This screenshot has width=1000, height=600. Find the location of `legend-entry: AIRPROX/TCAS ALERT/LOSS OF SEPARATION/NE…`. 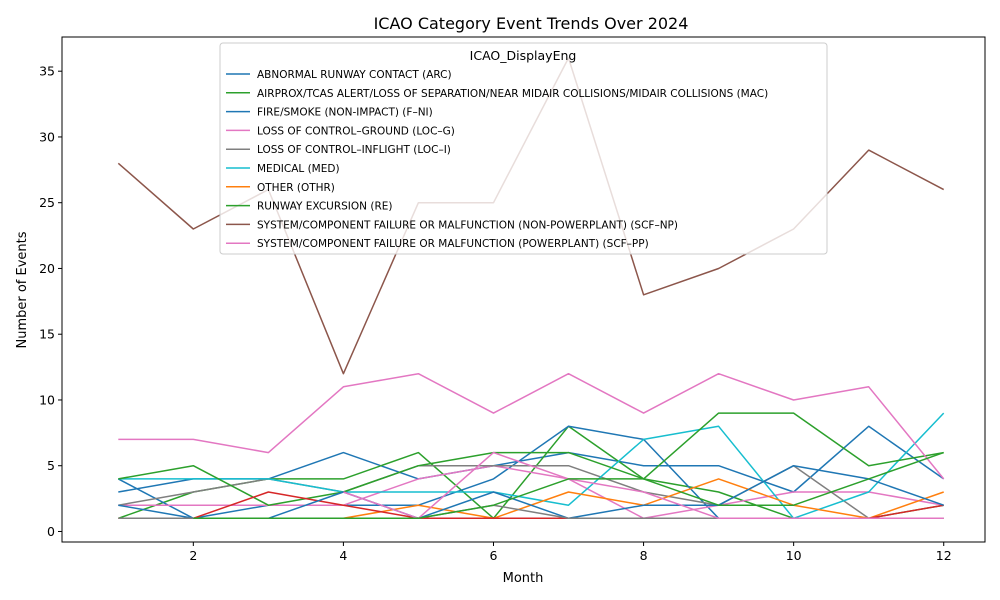

legend-entry: AIRPROX/TCAS ALERT/LOSS OF SEPARATION/NE… is located at coordinates (512, 94).